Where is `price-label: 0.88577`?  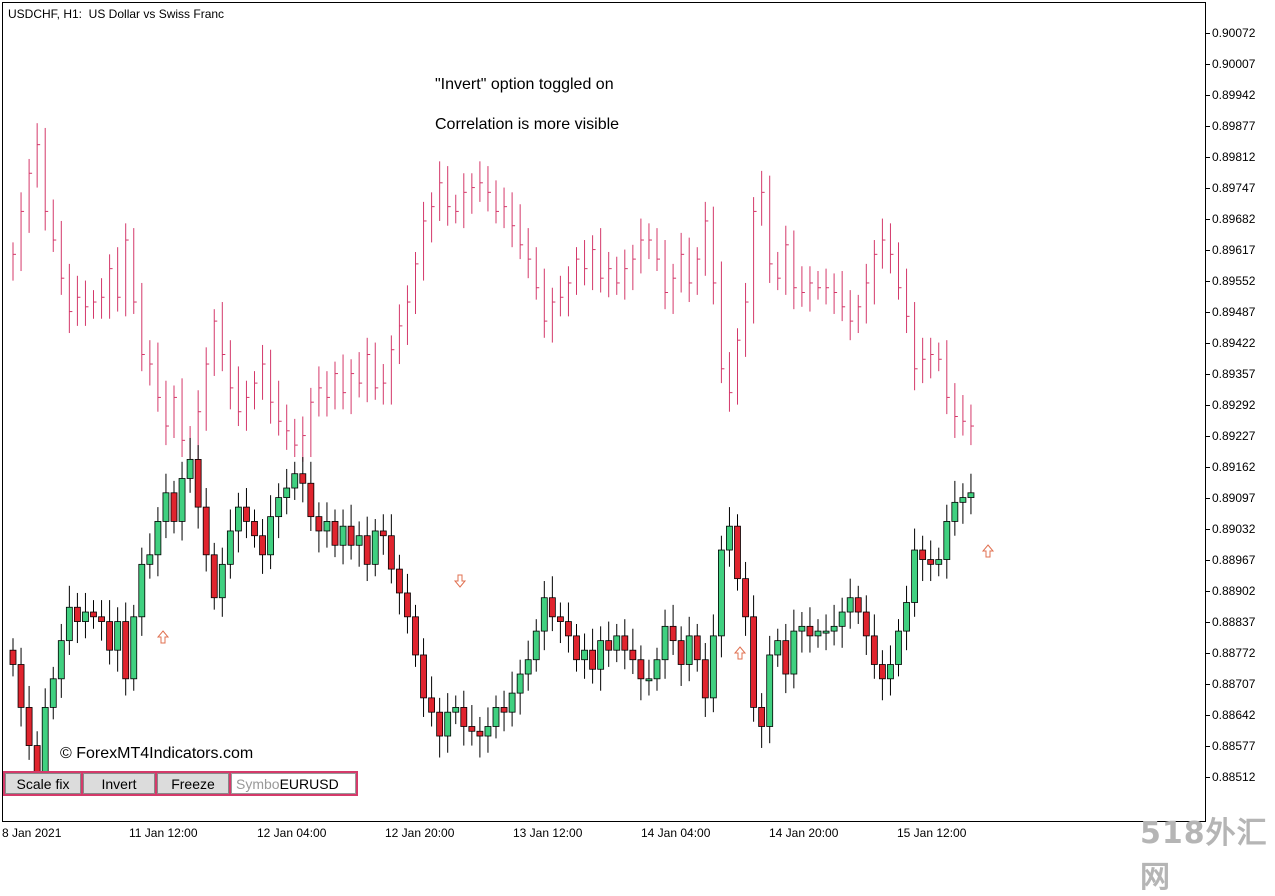 price-label: 0.88577 is located at coordinates (1234, 746).